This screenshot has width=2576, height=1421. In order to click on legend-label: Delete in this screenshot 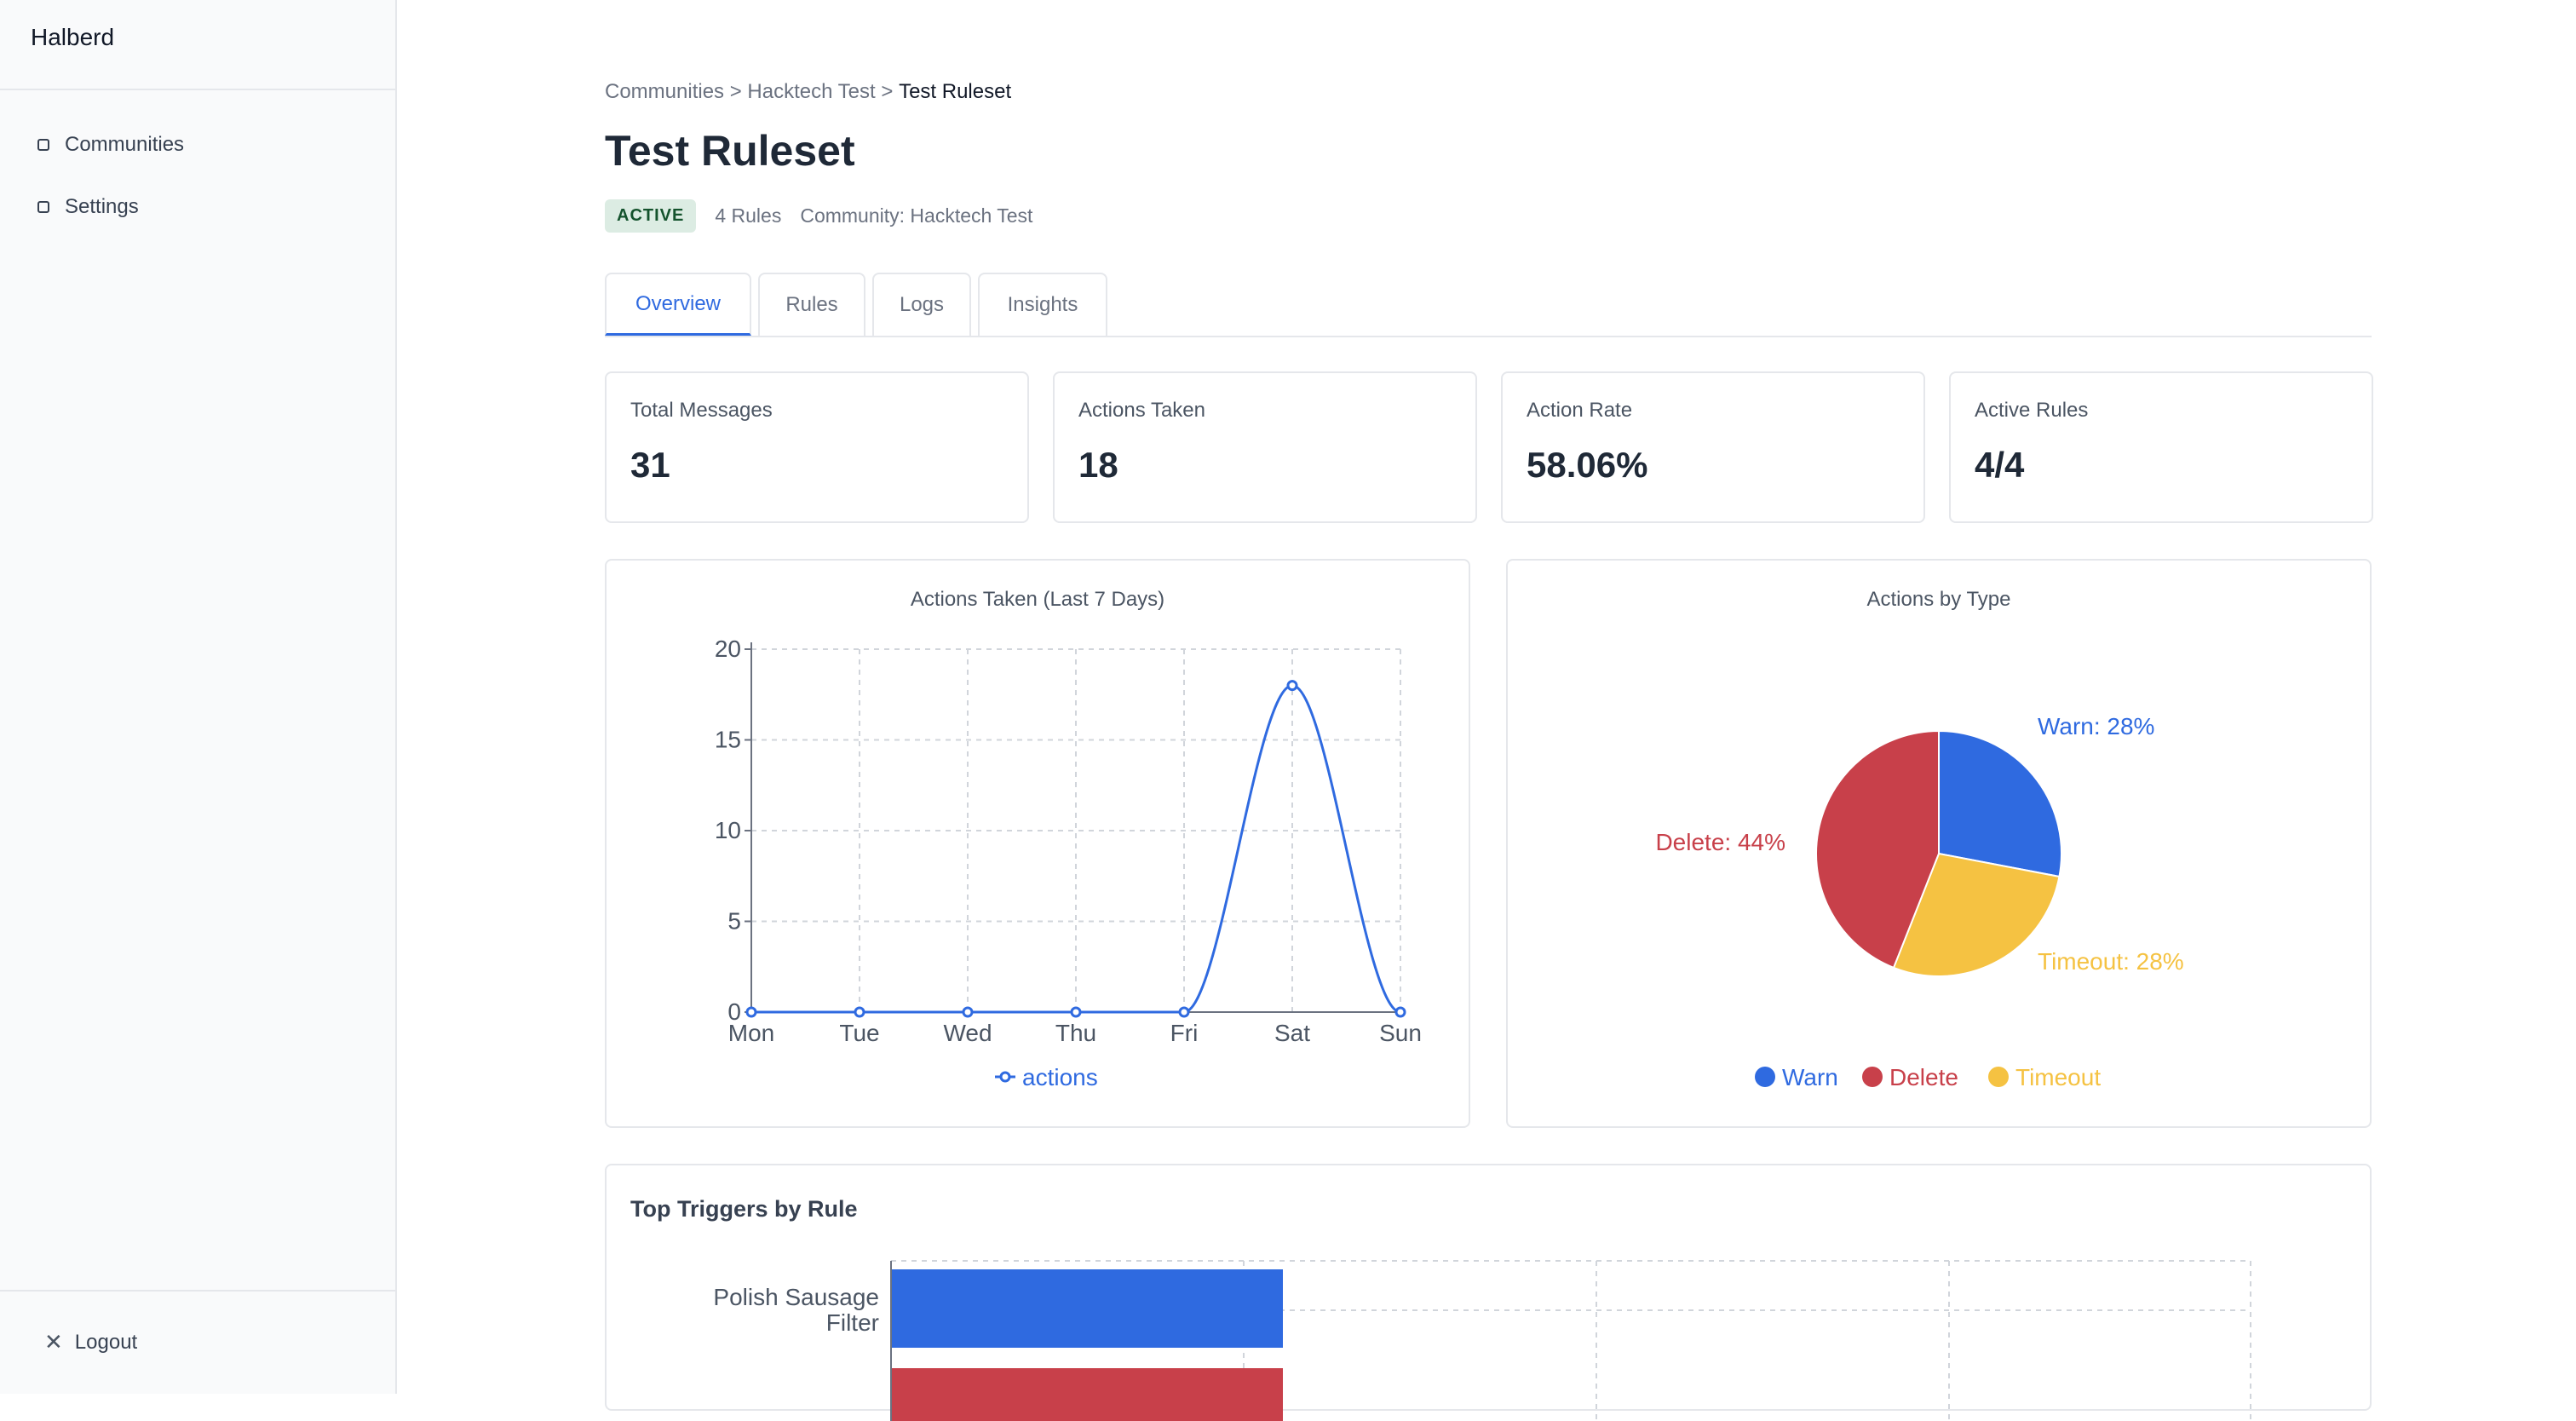, I will do `click(1924, 1077)`.